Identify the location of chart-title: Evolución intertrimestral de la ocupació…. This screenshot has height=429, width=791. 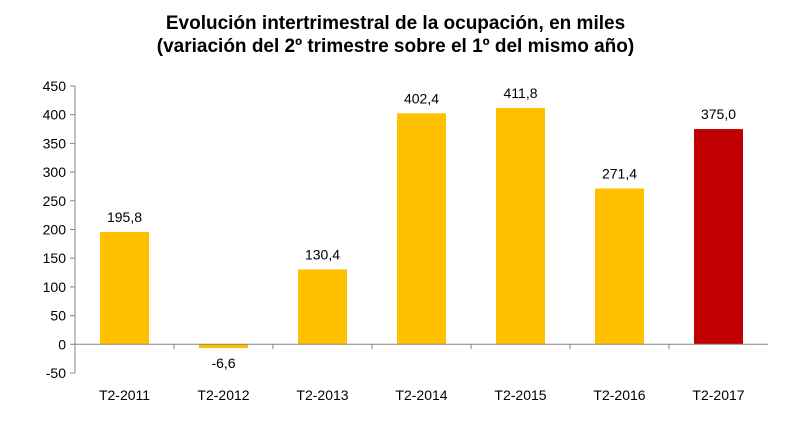
(395, 23).